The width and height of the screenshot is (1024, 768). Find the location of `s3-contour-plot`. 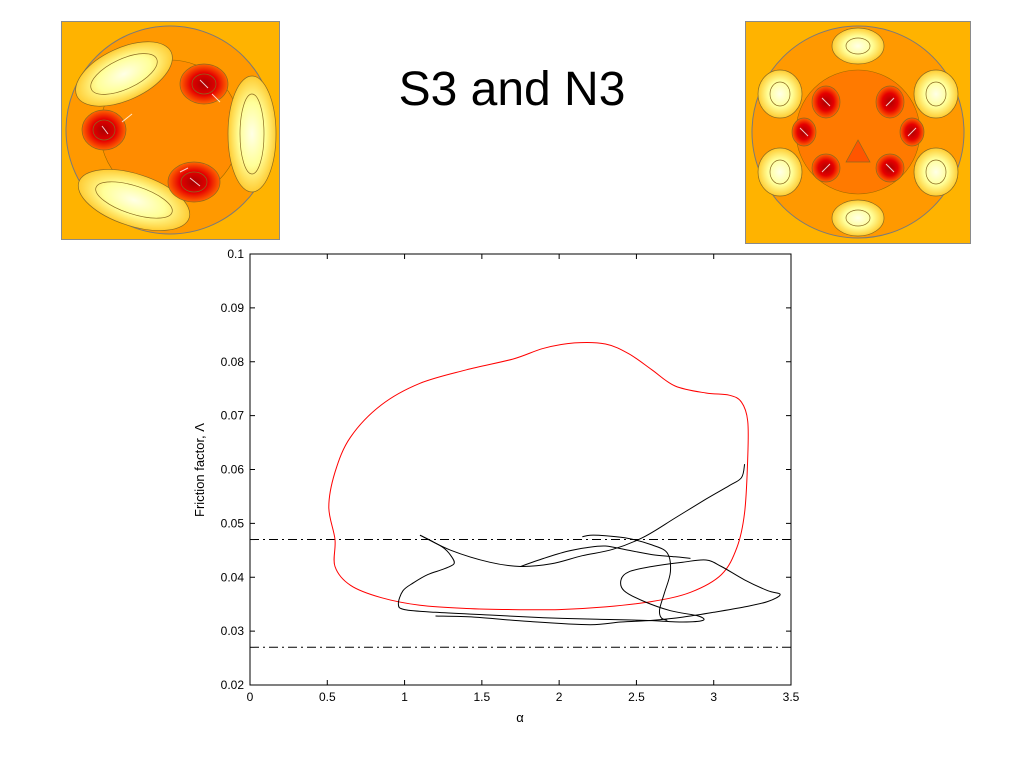

s3-contour-plot is located at coordinates (170, 130).